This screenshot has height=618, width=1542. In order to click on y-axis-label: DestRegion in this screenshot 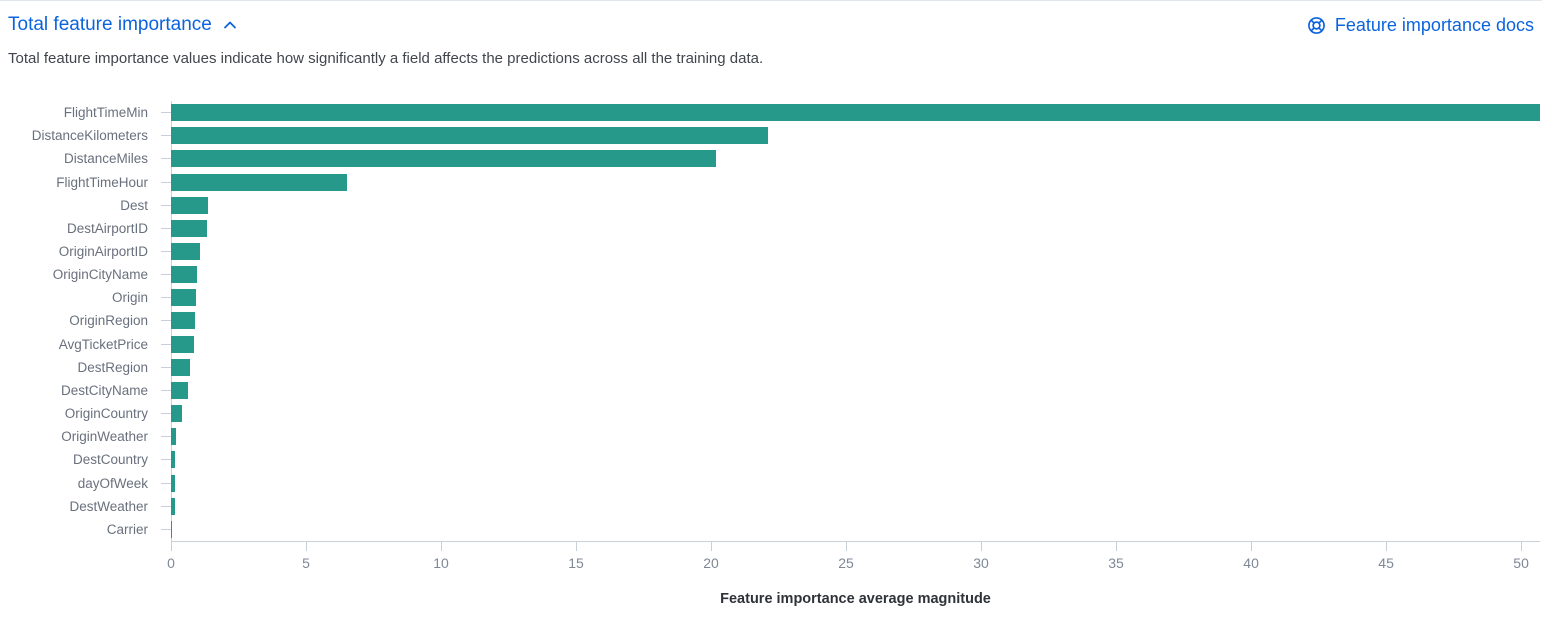, I will do `click(112, 367)`.